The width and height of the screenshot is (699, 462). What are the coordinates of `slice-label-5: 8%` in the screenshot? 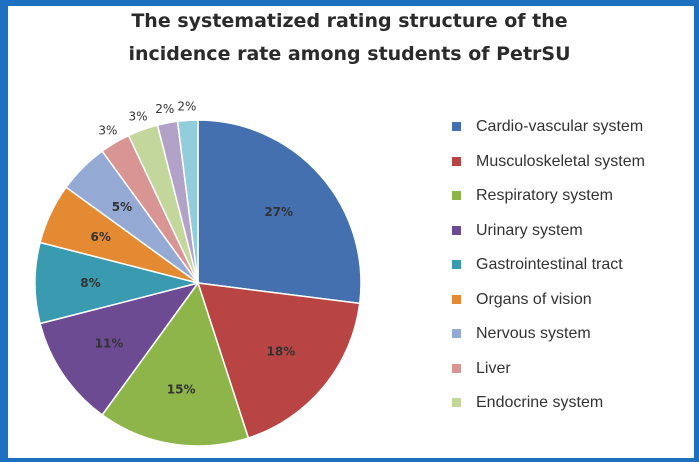 It's located at (90, 283).